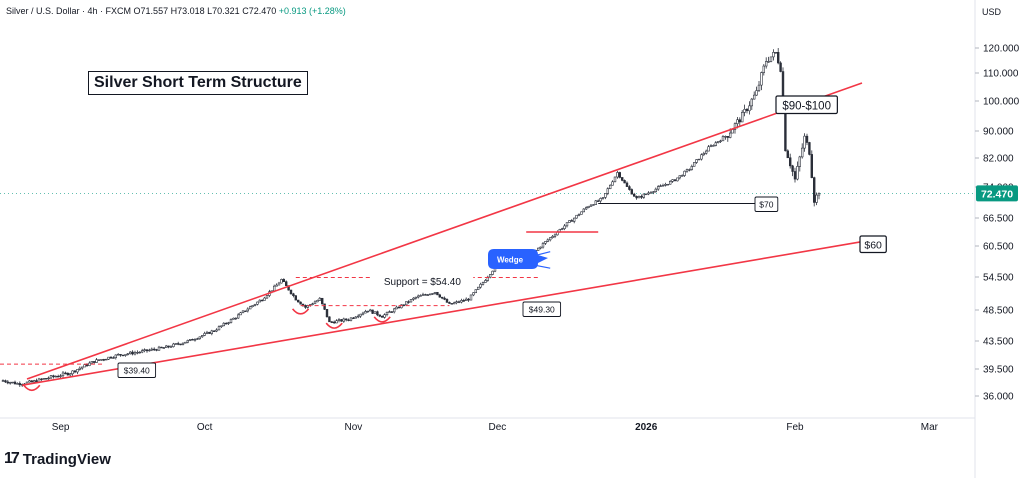 Image resolution: width=1024 pixels, height=483 pixels. What do you see at coordinates (766, 204) in the screenshot?
I see `level-70-label-text: $70` at bounding box center [766, 204].